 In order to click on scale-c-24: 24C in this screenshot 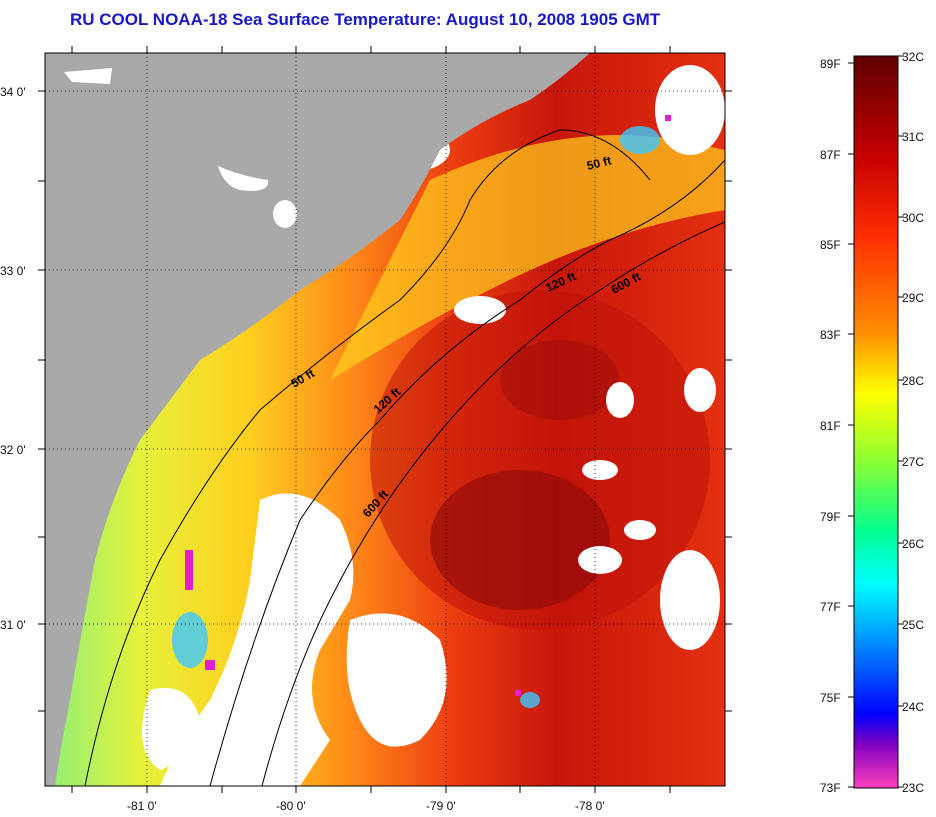, I will do `click(913, 707)`.